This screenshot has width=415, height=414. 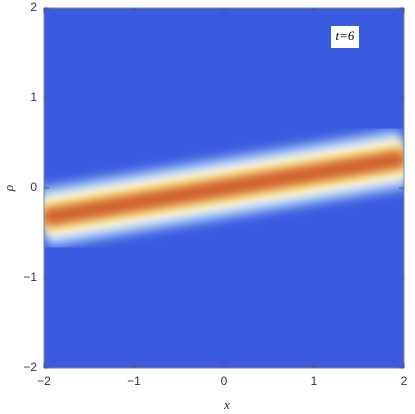 What do you see at coordinates (33, 7) in the screenshot?
I see `y-tick-label: 2` at bounding box center [33, 7].